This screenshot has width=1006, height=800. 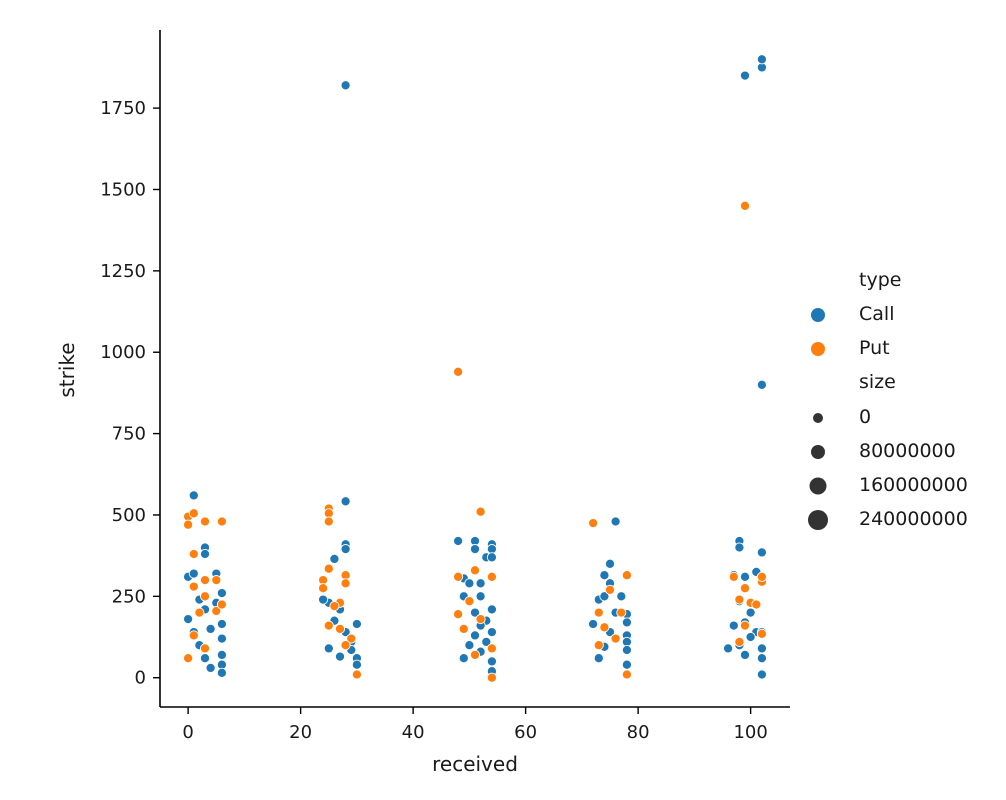 I want to click on y-tick-label: 250, so click(x=129, y=596).